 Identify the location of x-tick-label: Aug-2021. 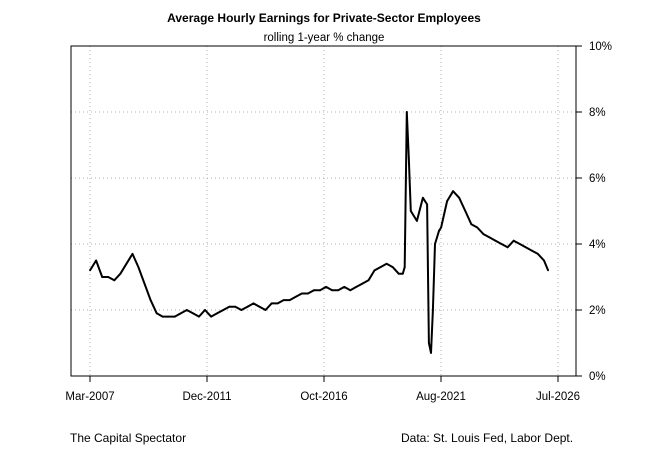
(441, 397).